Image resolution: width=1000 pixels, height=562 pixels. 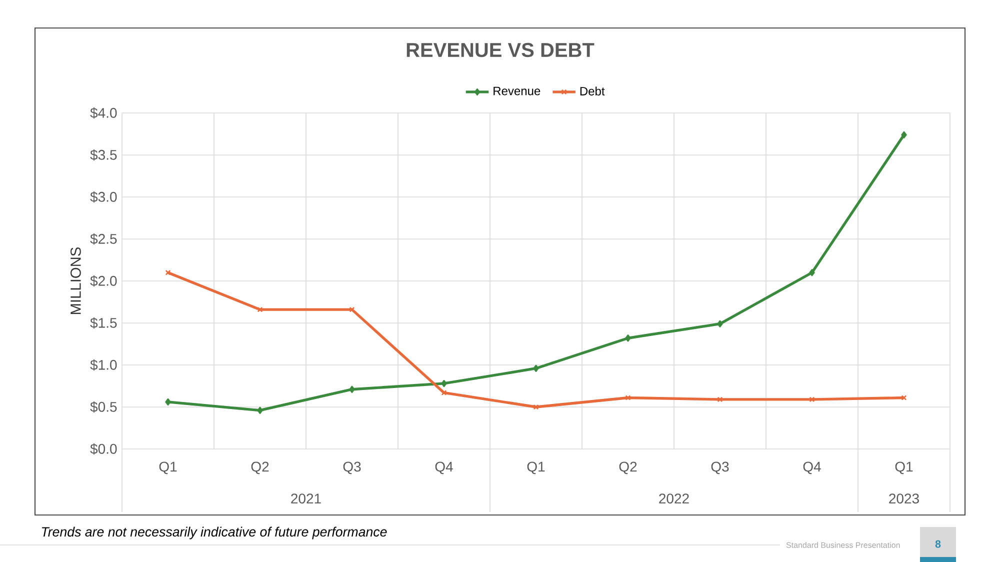 What do you see at coordinates (103, 449) in the screenshot?
I see `y-tick-label: $0.0` at bounding box center [103, 449].